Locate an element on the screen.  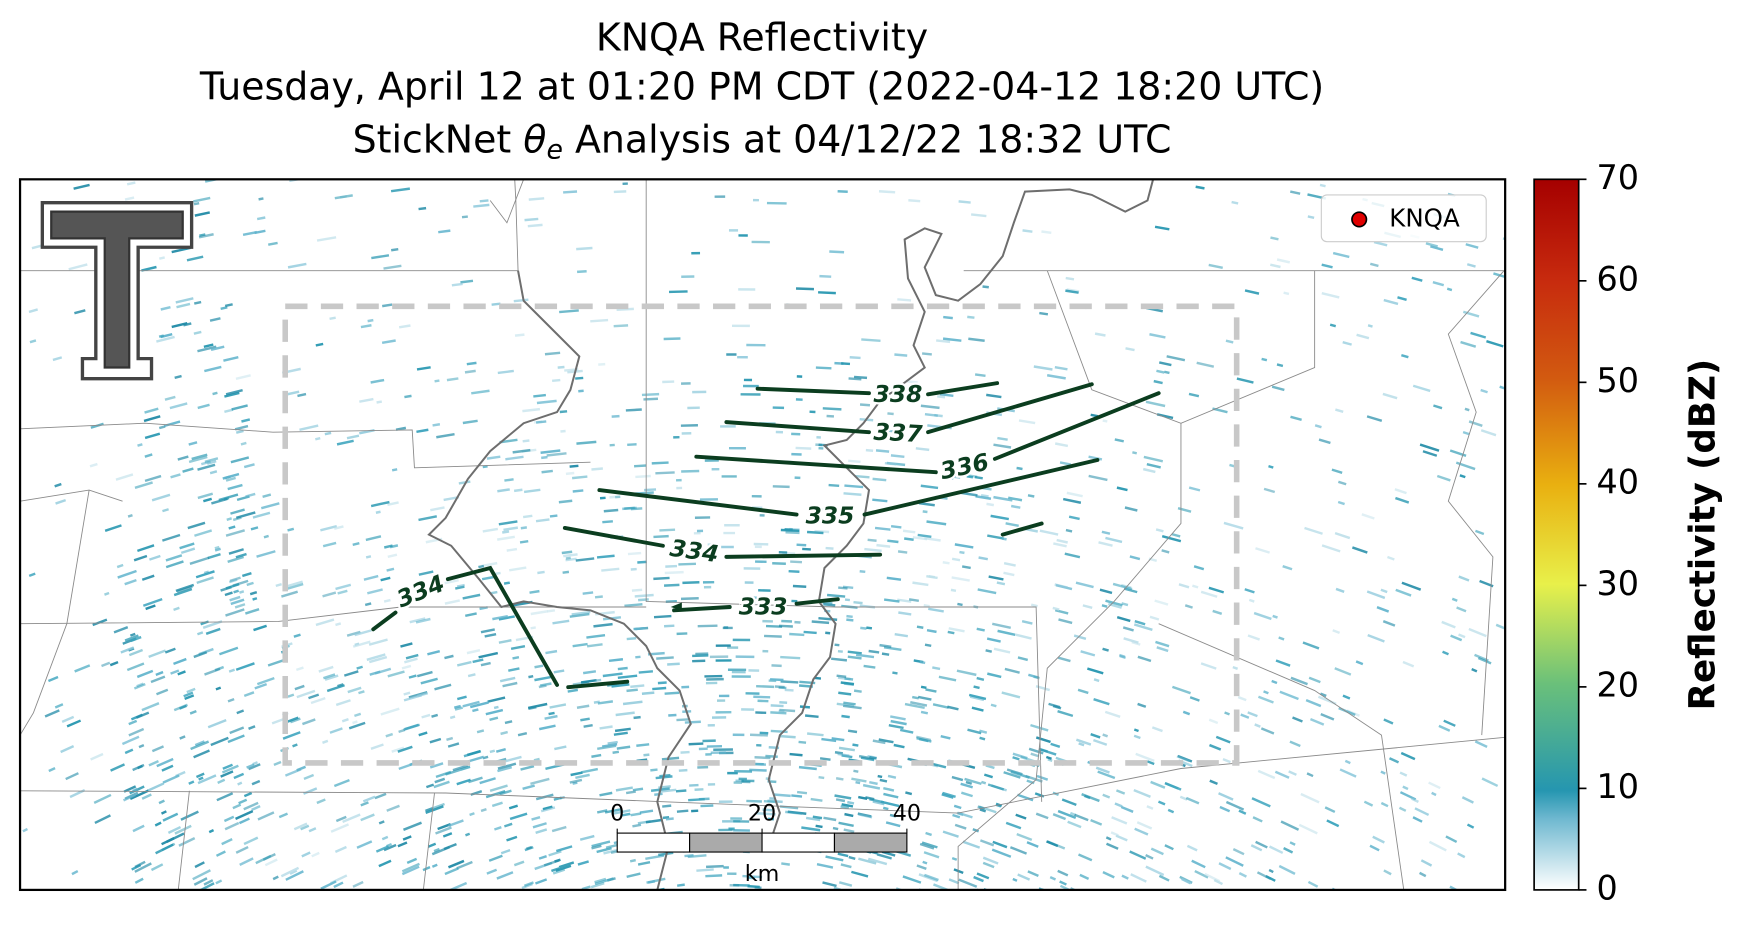
contour-label: 336 is located at coordinates (965, 467).